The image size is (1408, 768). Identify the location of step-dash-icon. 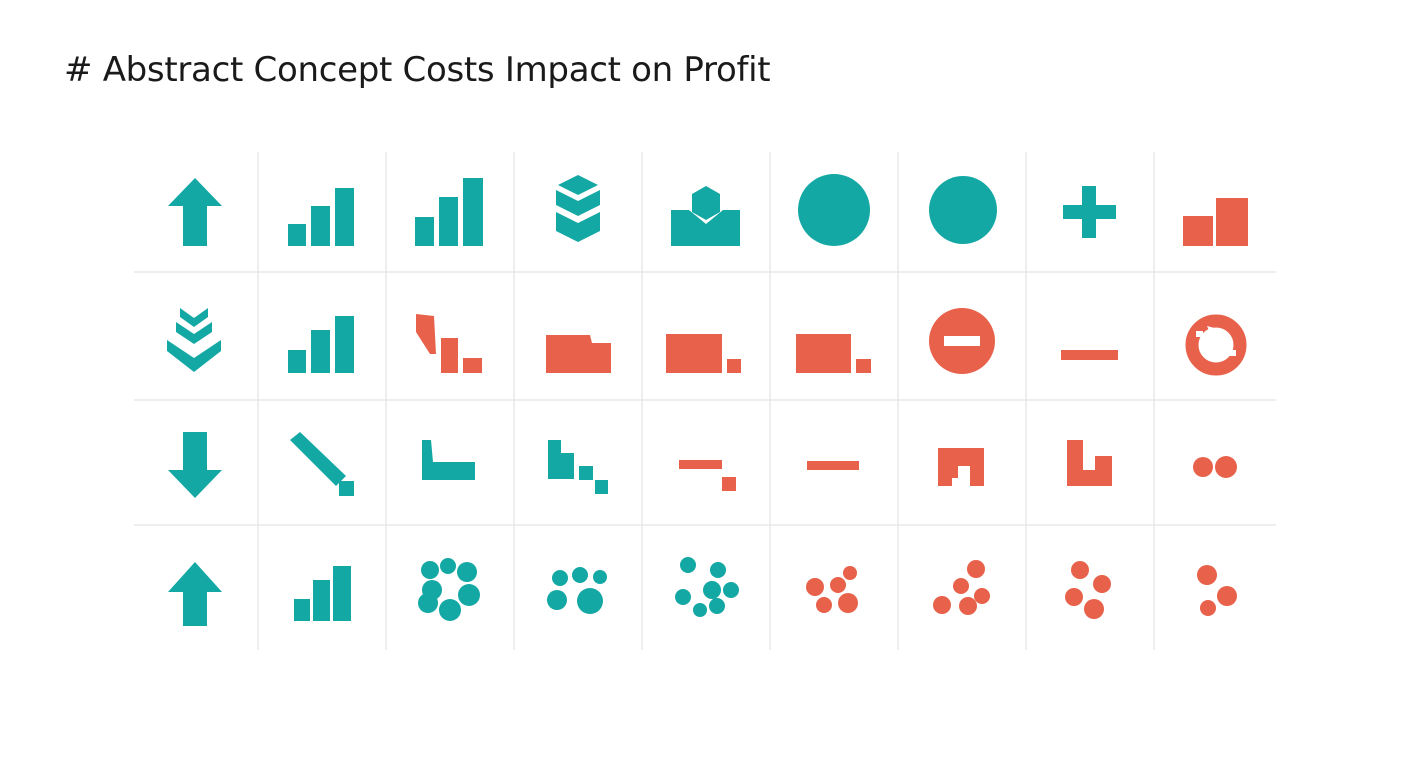
(707, 475).